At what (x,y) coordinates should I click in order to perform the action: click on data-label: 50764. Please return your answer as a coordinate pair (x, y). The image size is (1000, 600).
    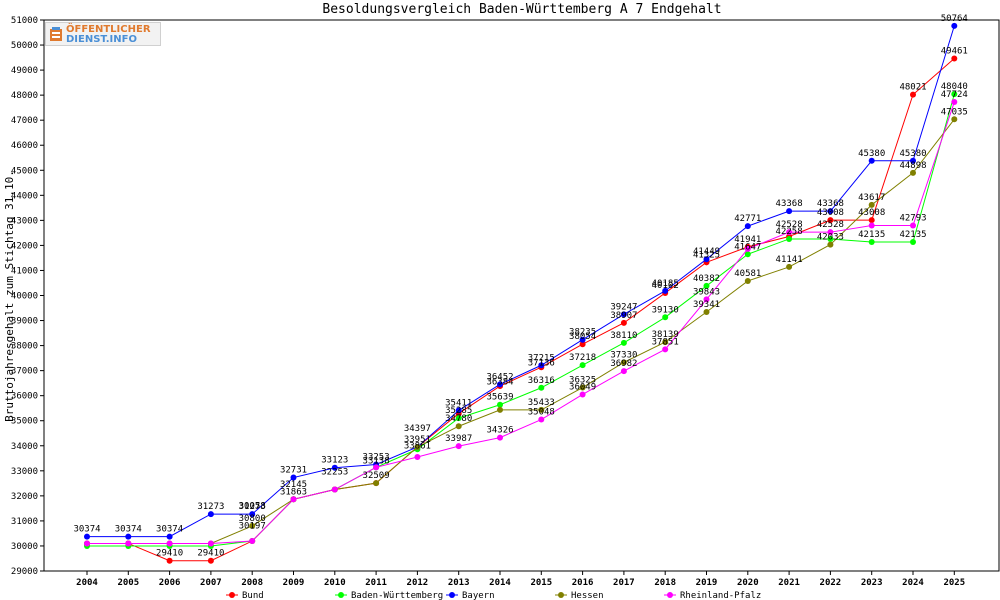
    Looking at the image, I should click on (954, 19).